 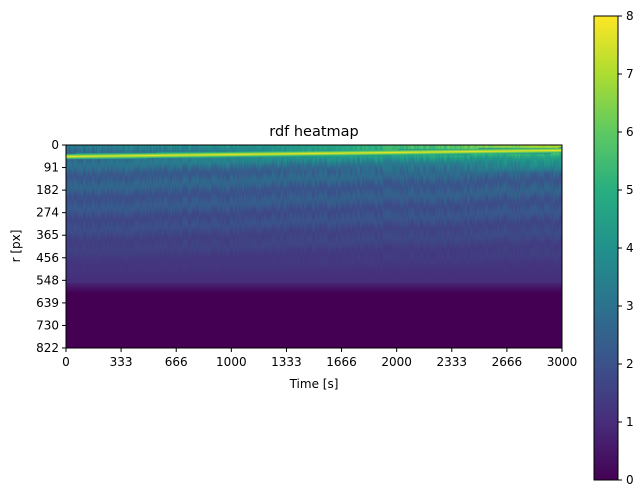 What do you see at coordinates (55, 145) in the screenshot?
I see `y-tick-label: 0` at bounding box center [55, 145].